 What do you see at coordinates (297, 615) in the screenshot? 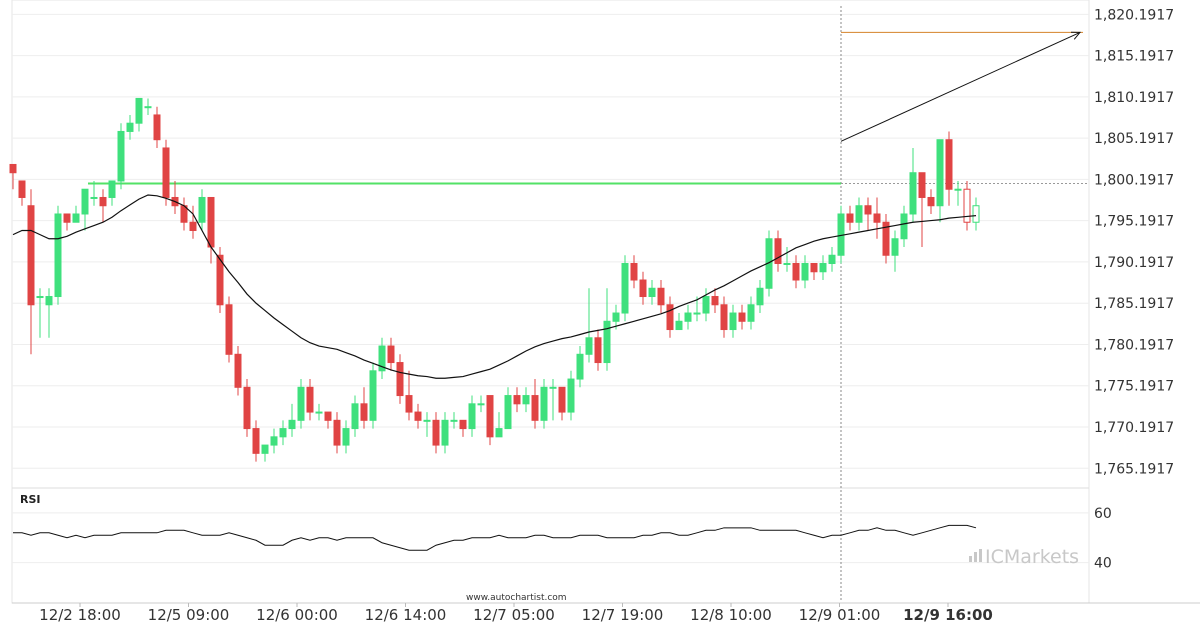
I see `x-tick-label: 12/6 00:00` at bounding box center [297, 615].